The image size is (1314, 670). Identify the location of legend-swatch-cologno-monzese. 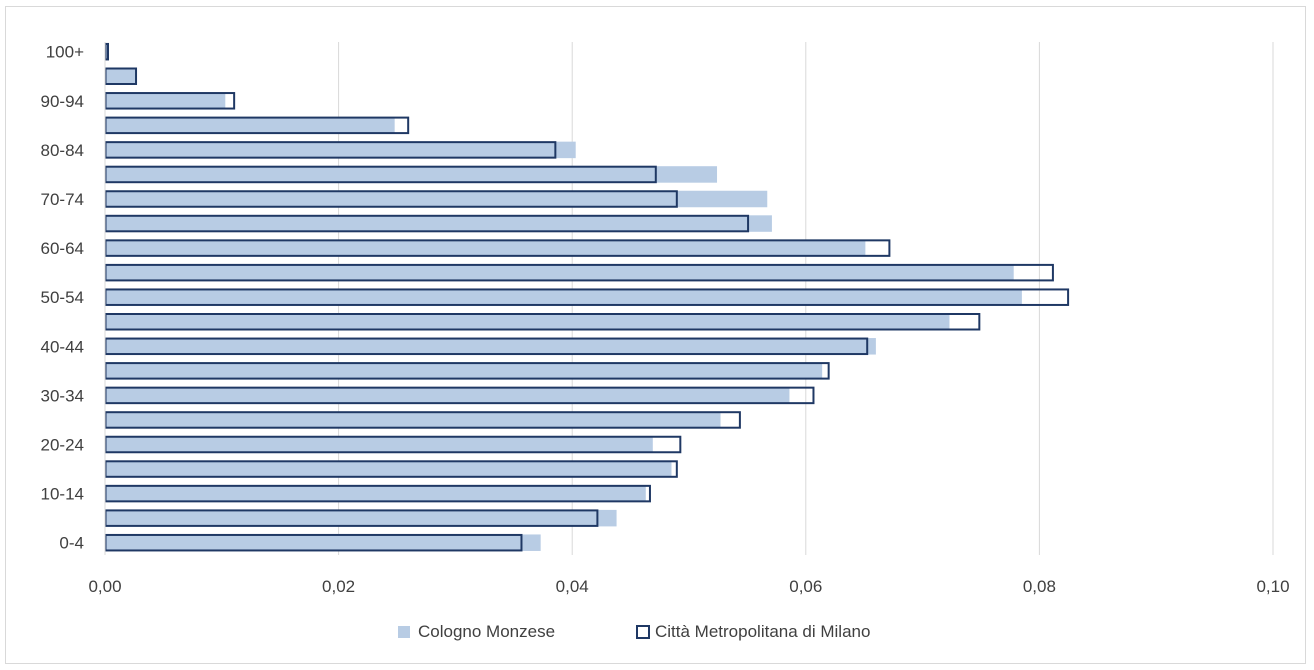
(404, 632).